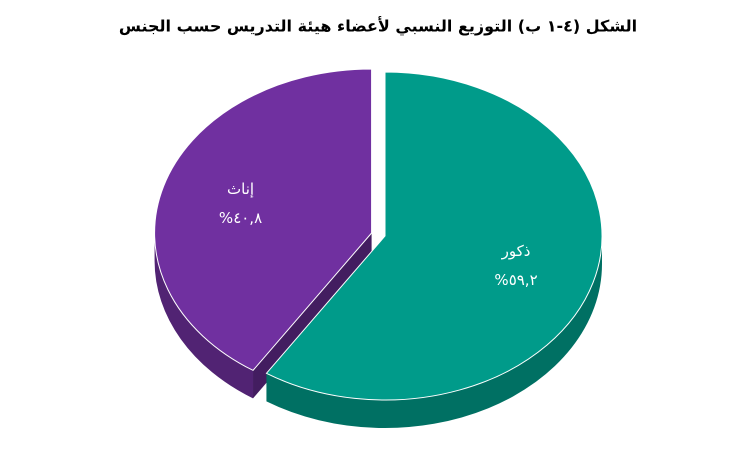 Image resolution: width=756 pixels, height=454 pixels. I want to click on slice-category-label: إناث, so click(240, 189).